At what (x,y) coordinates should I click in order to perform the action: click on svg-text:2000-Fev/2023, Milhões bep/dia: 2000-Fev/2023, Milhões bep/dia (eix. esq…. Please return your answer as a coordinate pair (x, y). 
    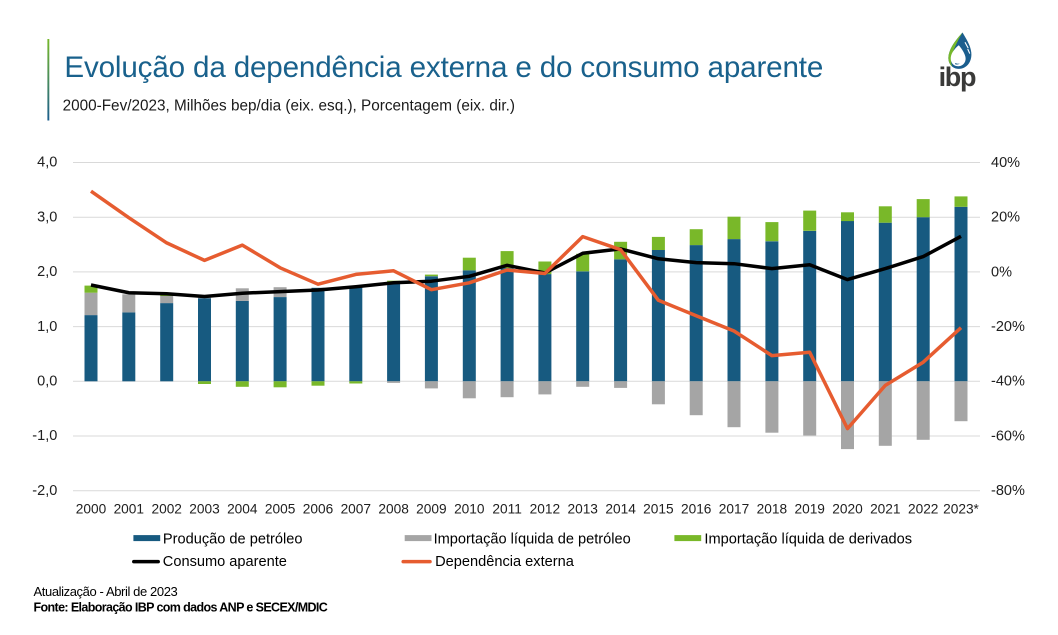
    Looking at the image, I should click on (289, 106).